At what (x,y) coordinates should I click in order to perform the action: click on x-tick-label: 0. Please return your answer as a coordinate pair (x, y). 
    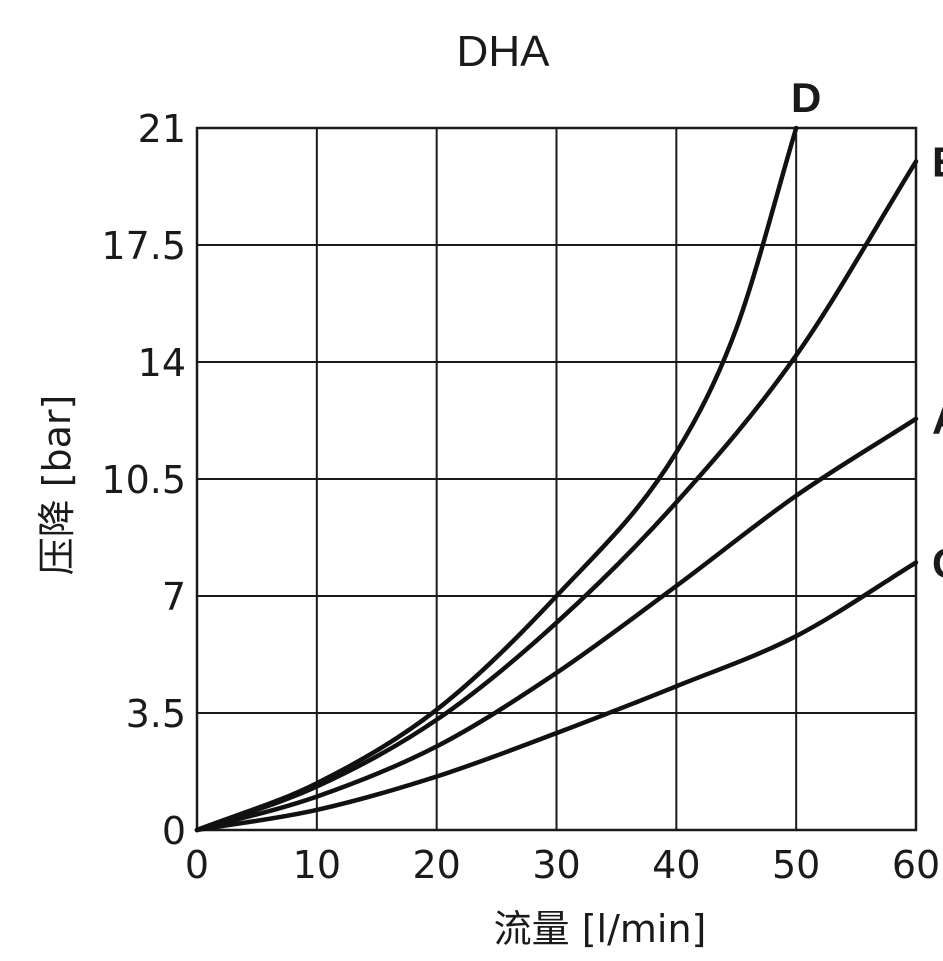
    Looking at the image, I should click on (197, 865).